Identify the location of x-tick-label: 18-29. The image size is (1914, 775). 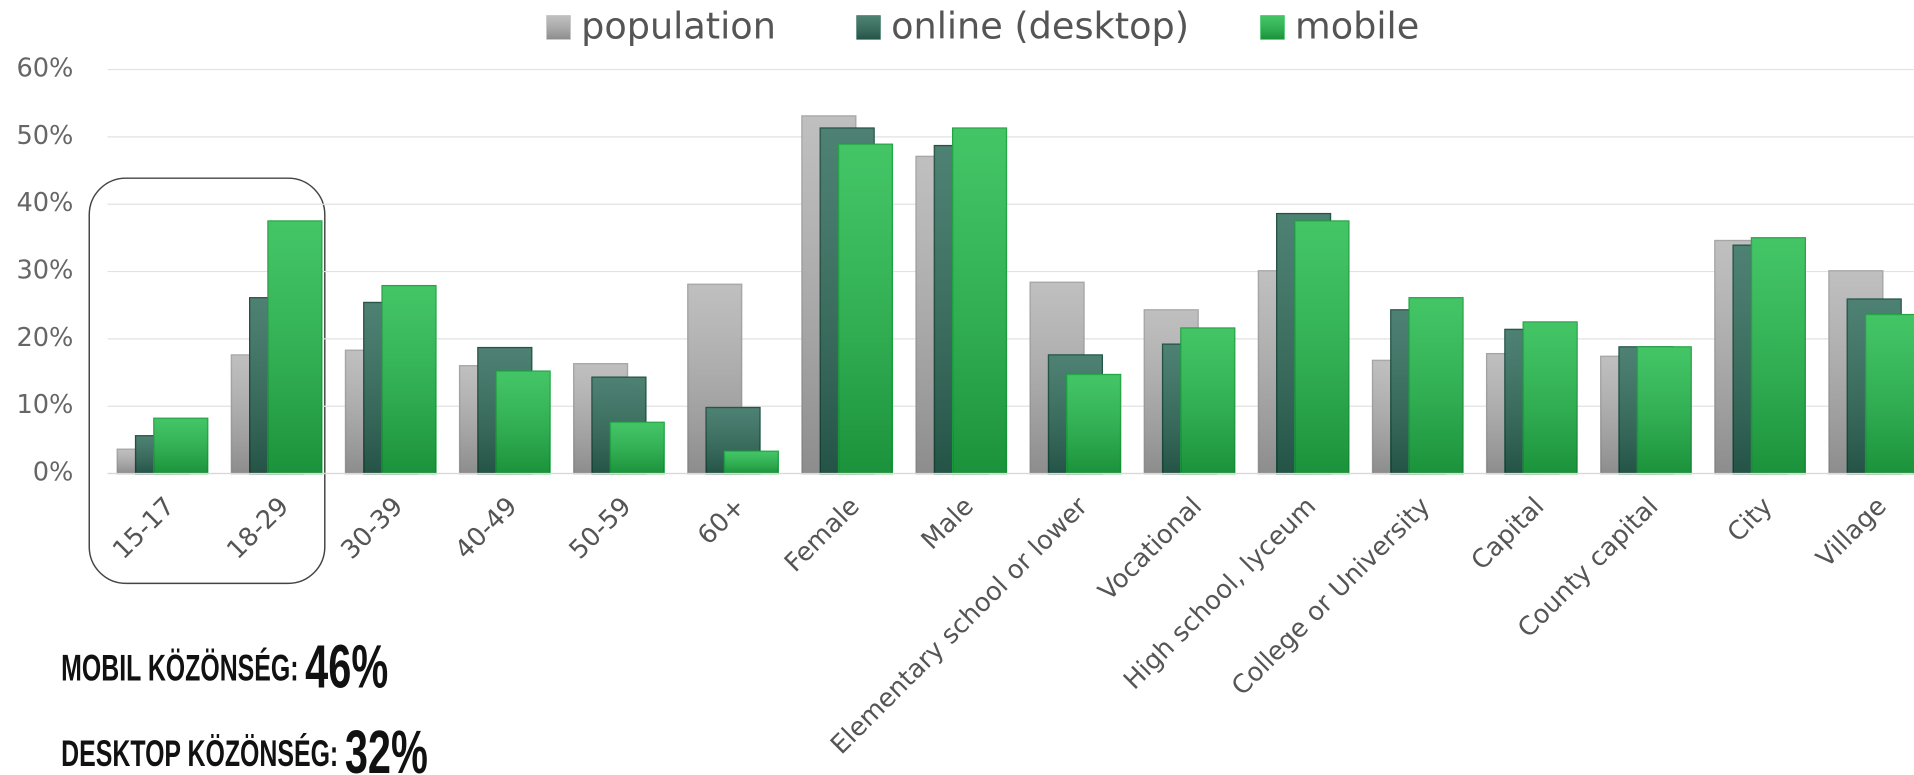
(258, 529).